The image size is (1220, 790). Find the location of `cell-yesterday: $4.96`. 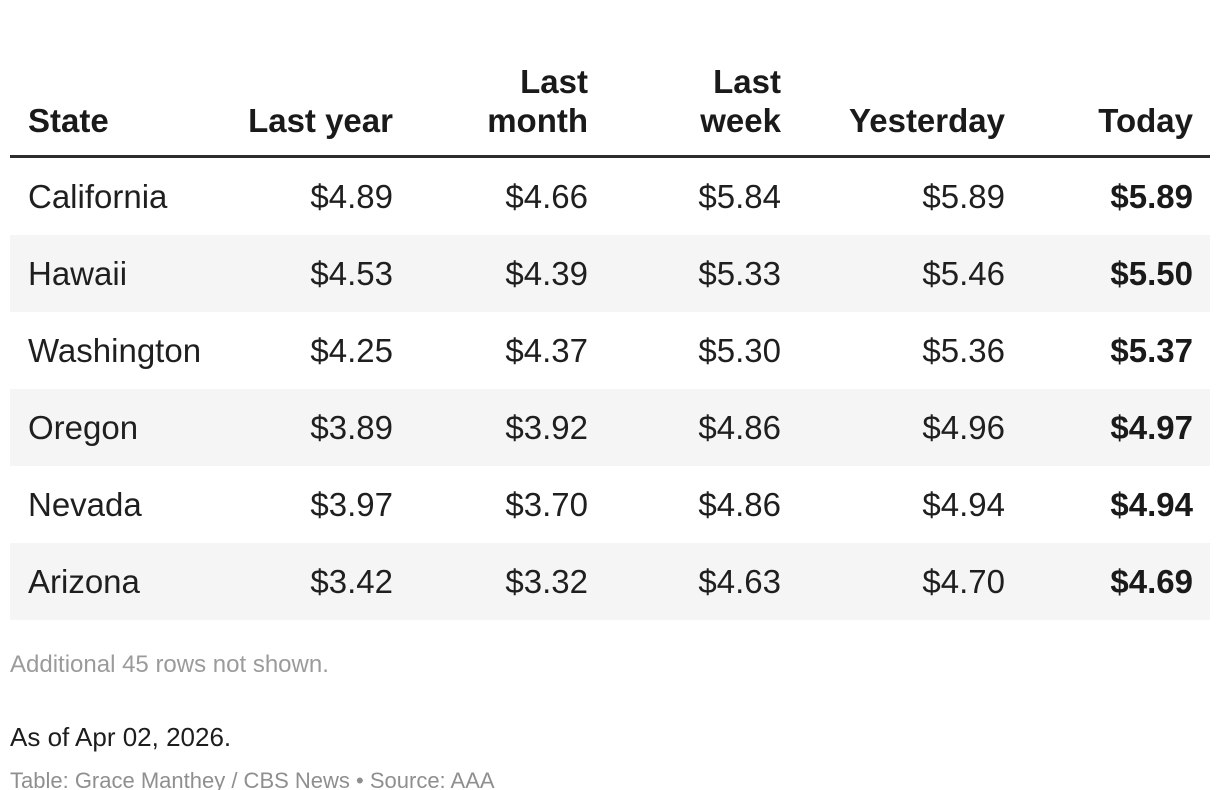

cell-yesterday: $4.96 is located at coordinates (963, 427).